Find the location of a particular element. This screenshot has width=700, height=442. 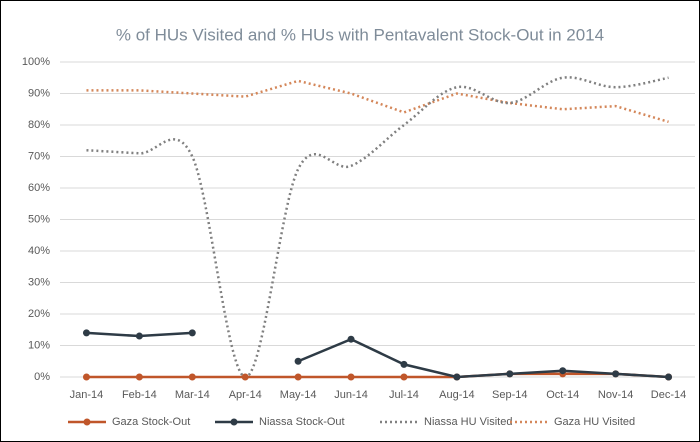

x-tick-label: Nov-14 is located at coordinates (615, 395).